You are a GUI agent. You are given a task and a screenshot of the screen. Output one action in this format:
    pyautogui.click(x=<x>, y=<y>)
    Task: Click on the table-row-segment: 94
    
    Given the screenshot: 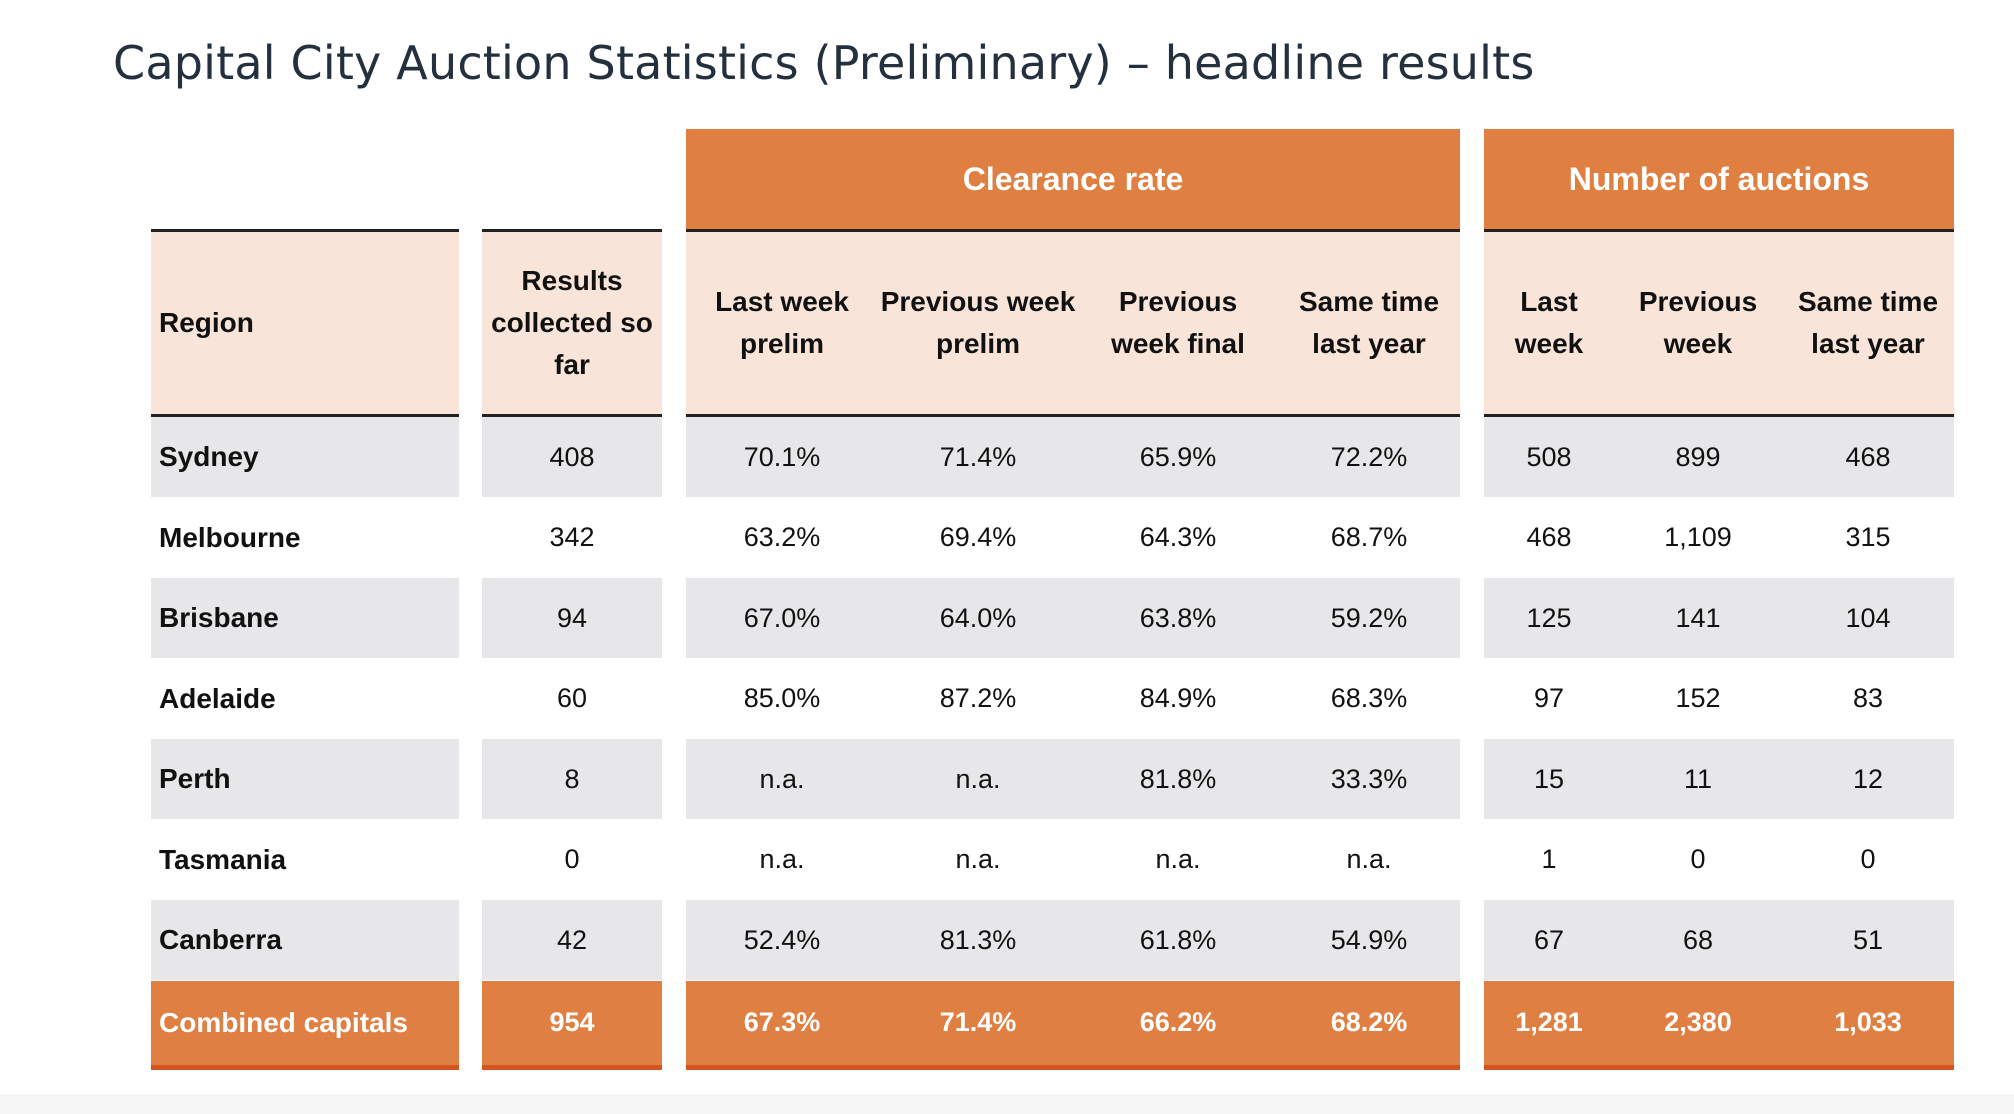 What is the action you would take?
    pyautogui.click(x=572, y=618)
    